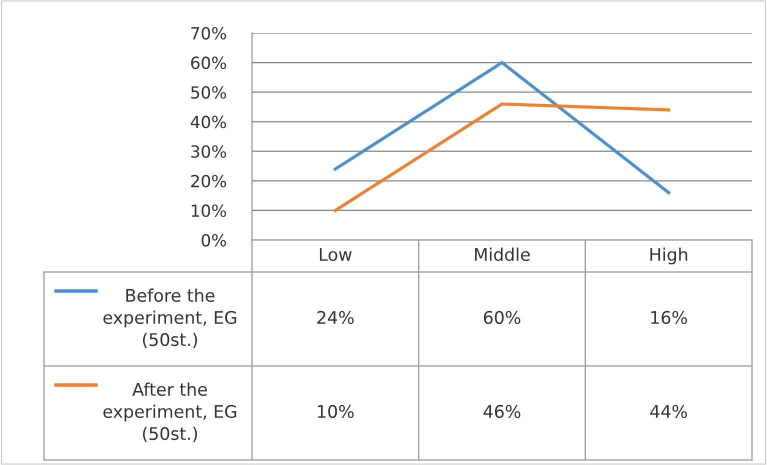 The width and height of the screenshot is (767, 465). What do you see at coordinates (336, 411) in the screenshot?
I see `data-label: 10%` at bounding box center [336, 411].